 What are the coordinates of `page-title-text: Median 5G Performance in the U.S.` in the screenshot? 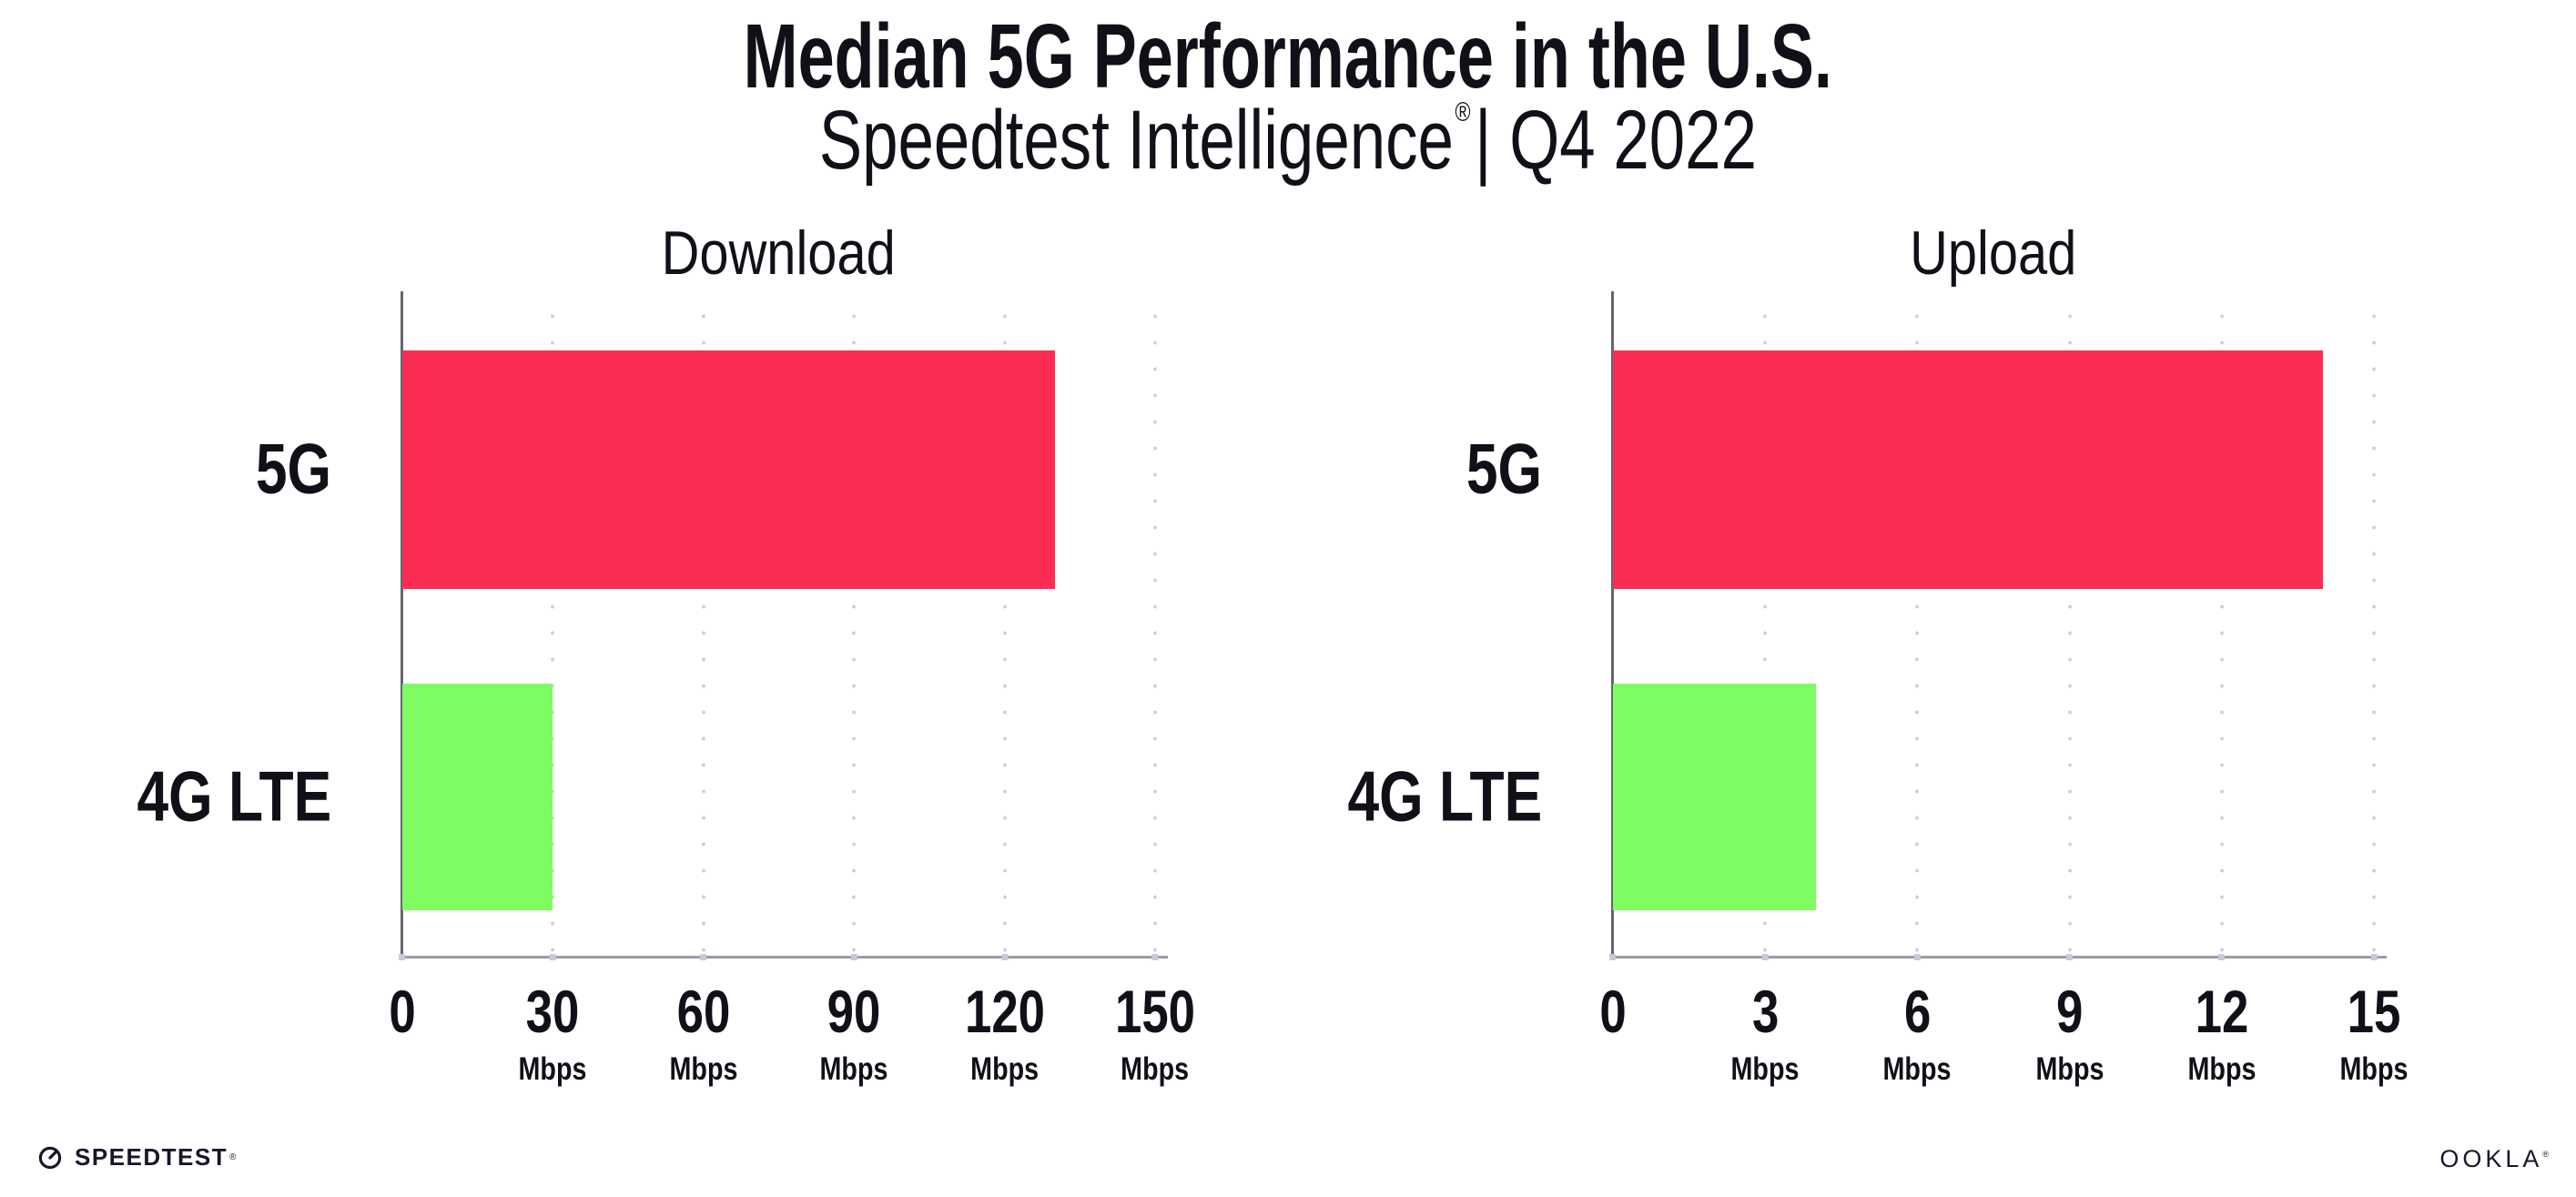 It's located at (1288, 56).